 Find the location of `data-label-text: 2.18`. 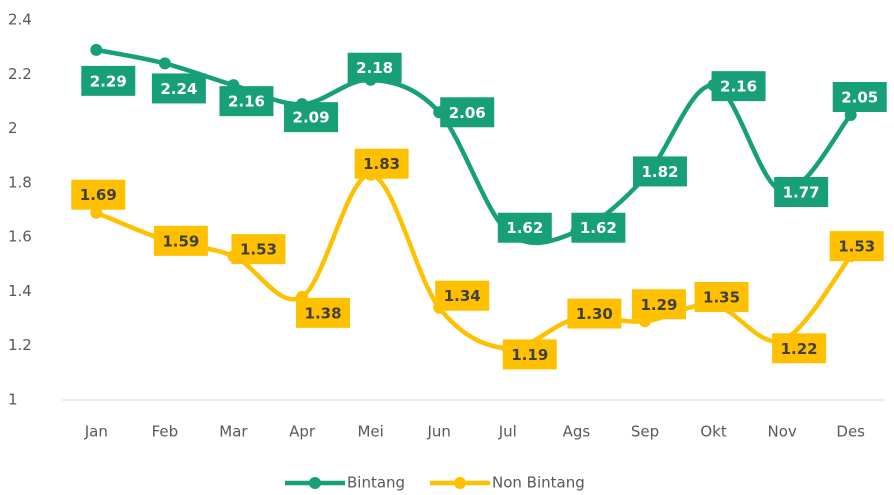

data-label-text: 2.18 is located at coordinates (374, 68).